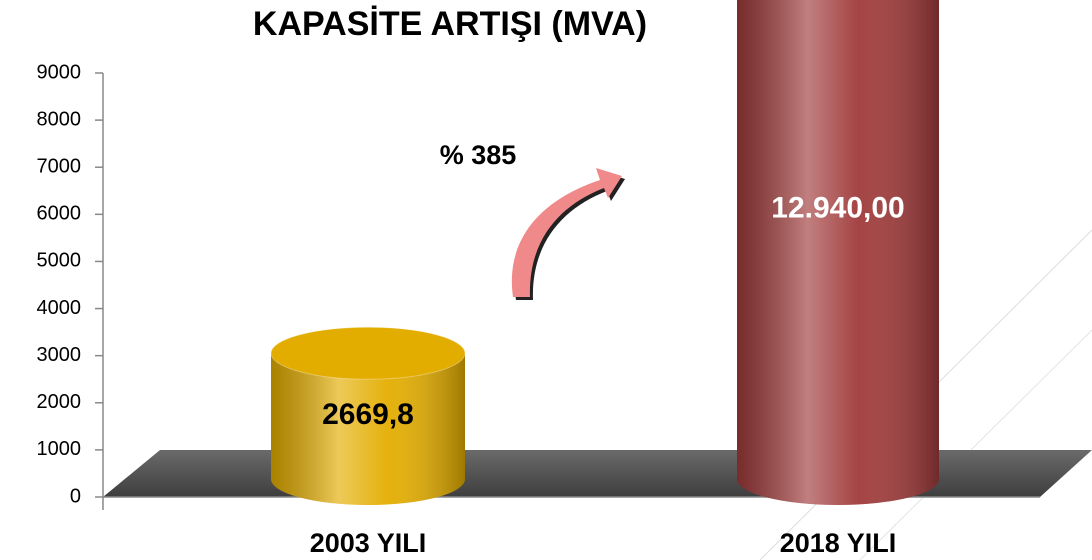  I want to click on y-tick-label: 6000, so click(59, 214).